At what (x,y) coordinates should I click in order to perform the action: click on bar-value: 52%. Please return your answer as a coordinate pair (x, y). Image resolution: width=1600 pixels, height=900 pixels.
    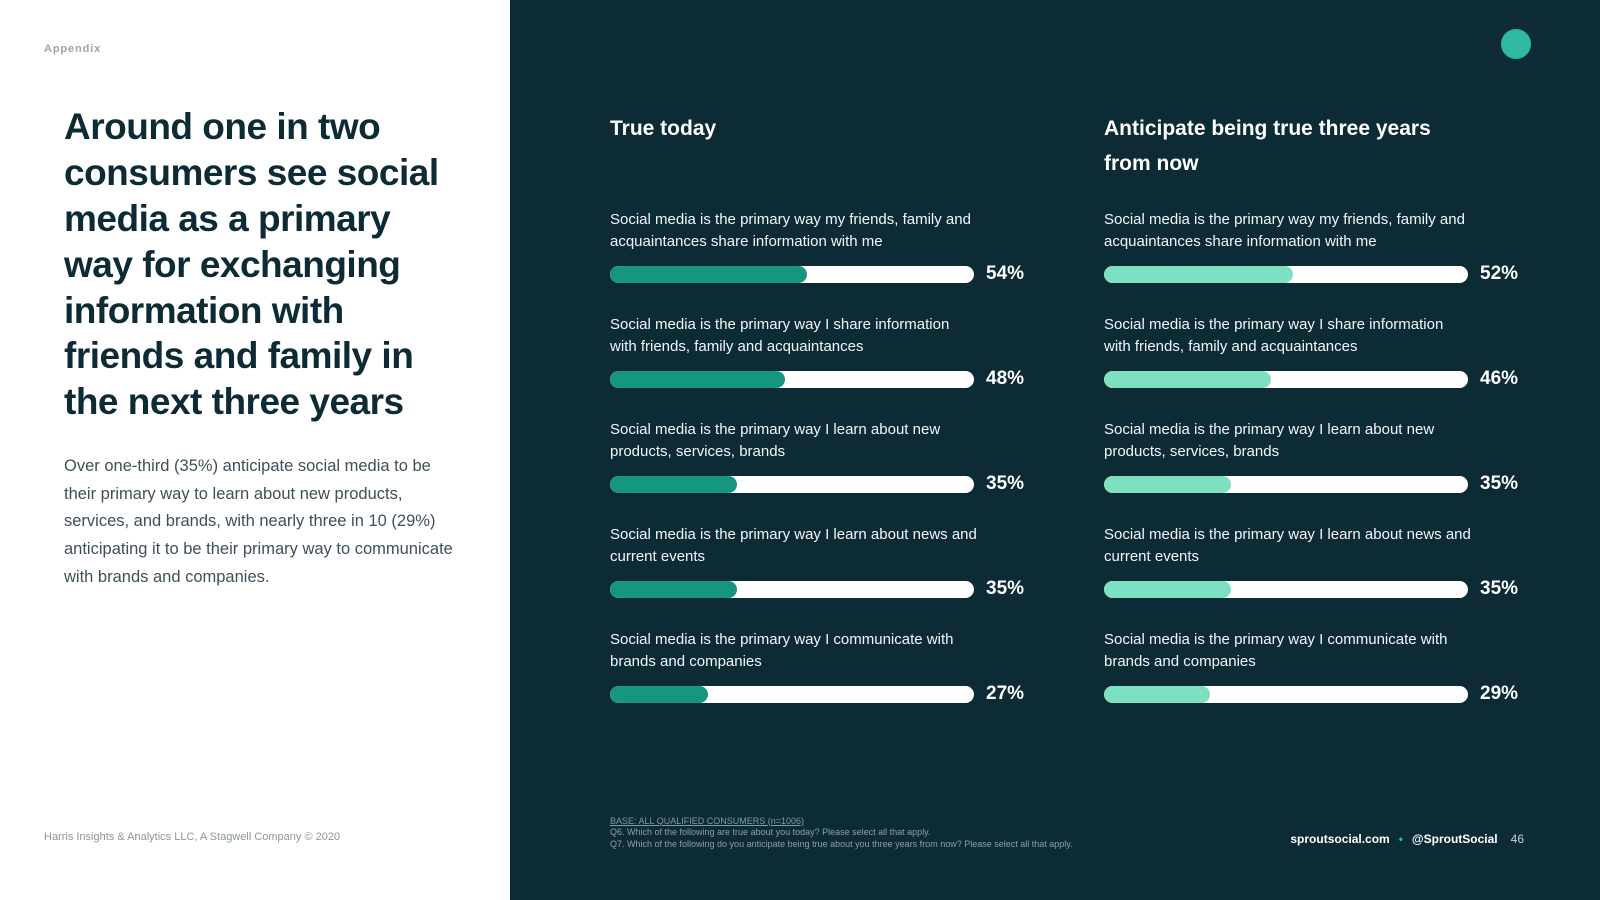
    Looking at the image, I should click on (1499, 273).